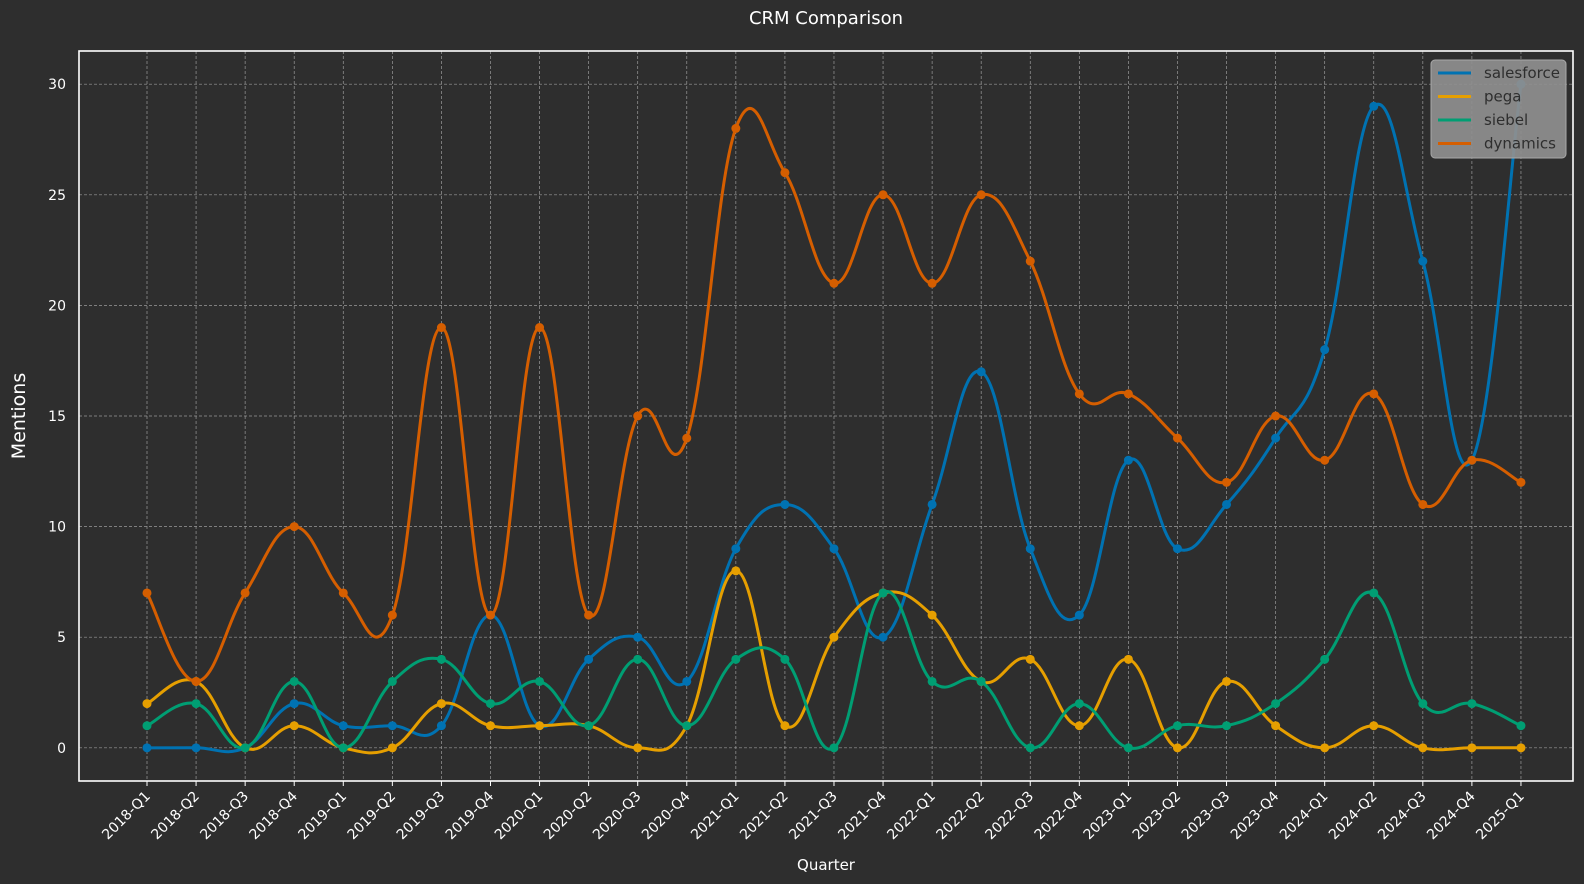 This screenshot has width=1584, height=884. I want to click on legend-label-dynamics: dynamics, so click(1520, 144).